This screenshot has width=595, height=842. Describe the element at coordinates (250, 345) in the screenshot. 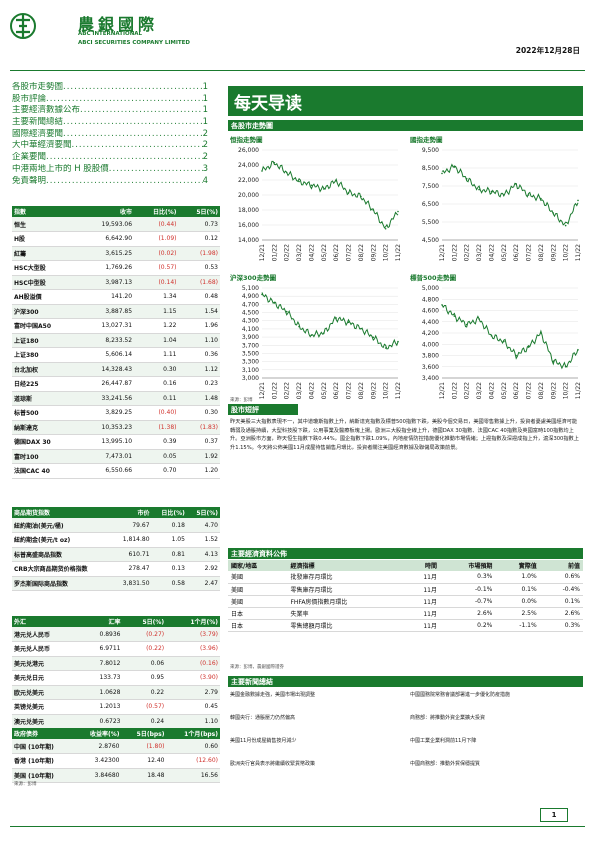

I see `y-tick-label: 3,700` at that location.